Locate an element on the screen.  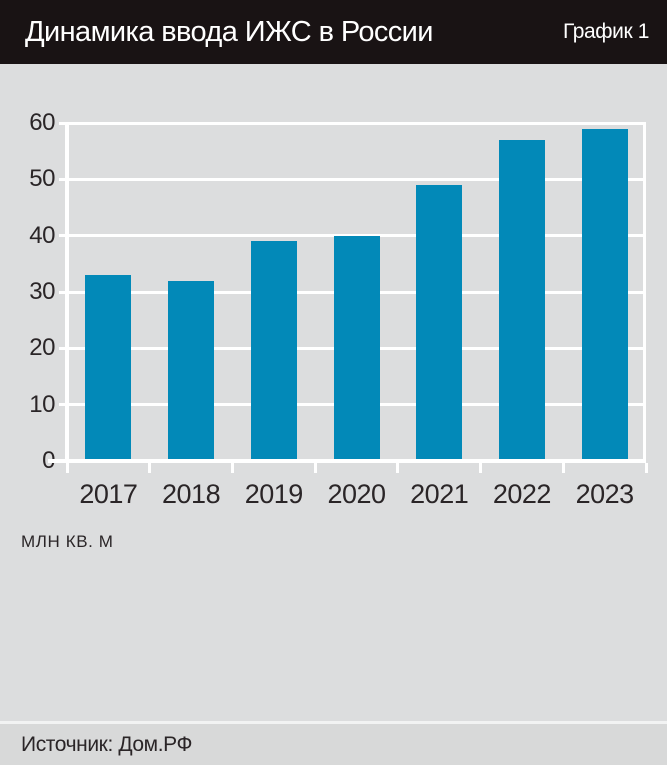
y-tick-label-40: 40 is located at coordinates (42, 235).